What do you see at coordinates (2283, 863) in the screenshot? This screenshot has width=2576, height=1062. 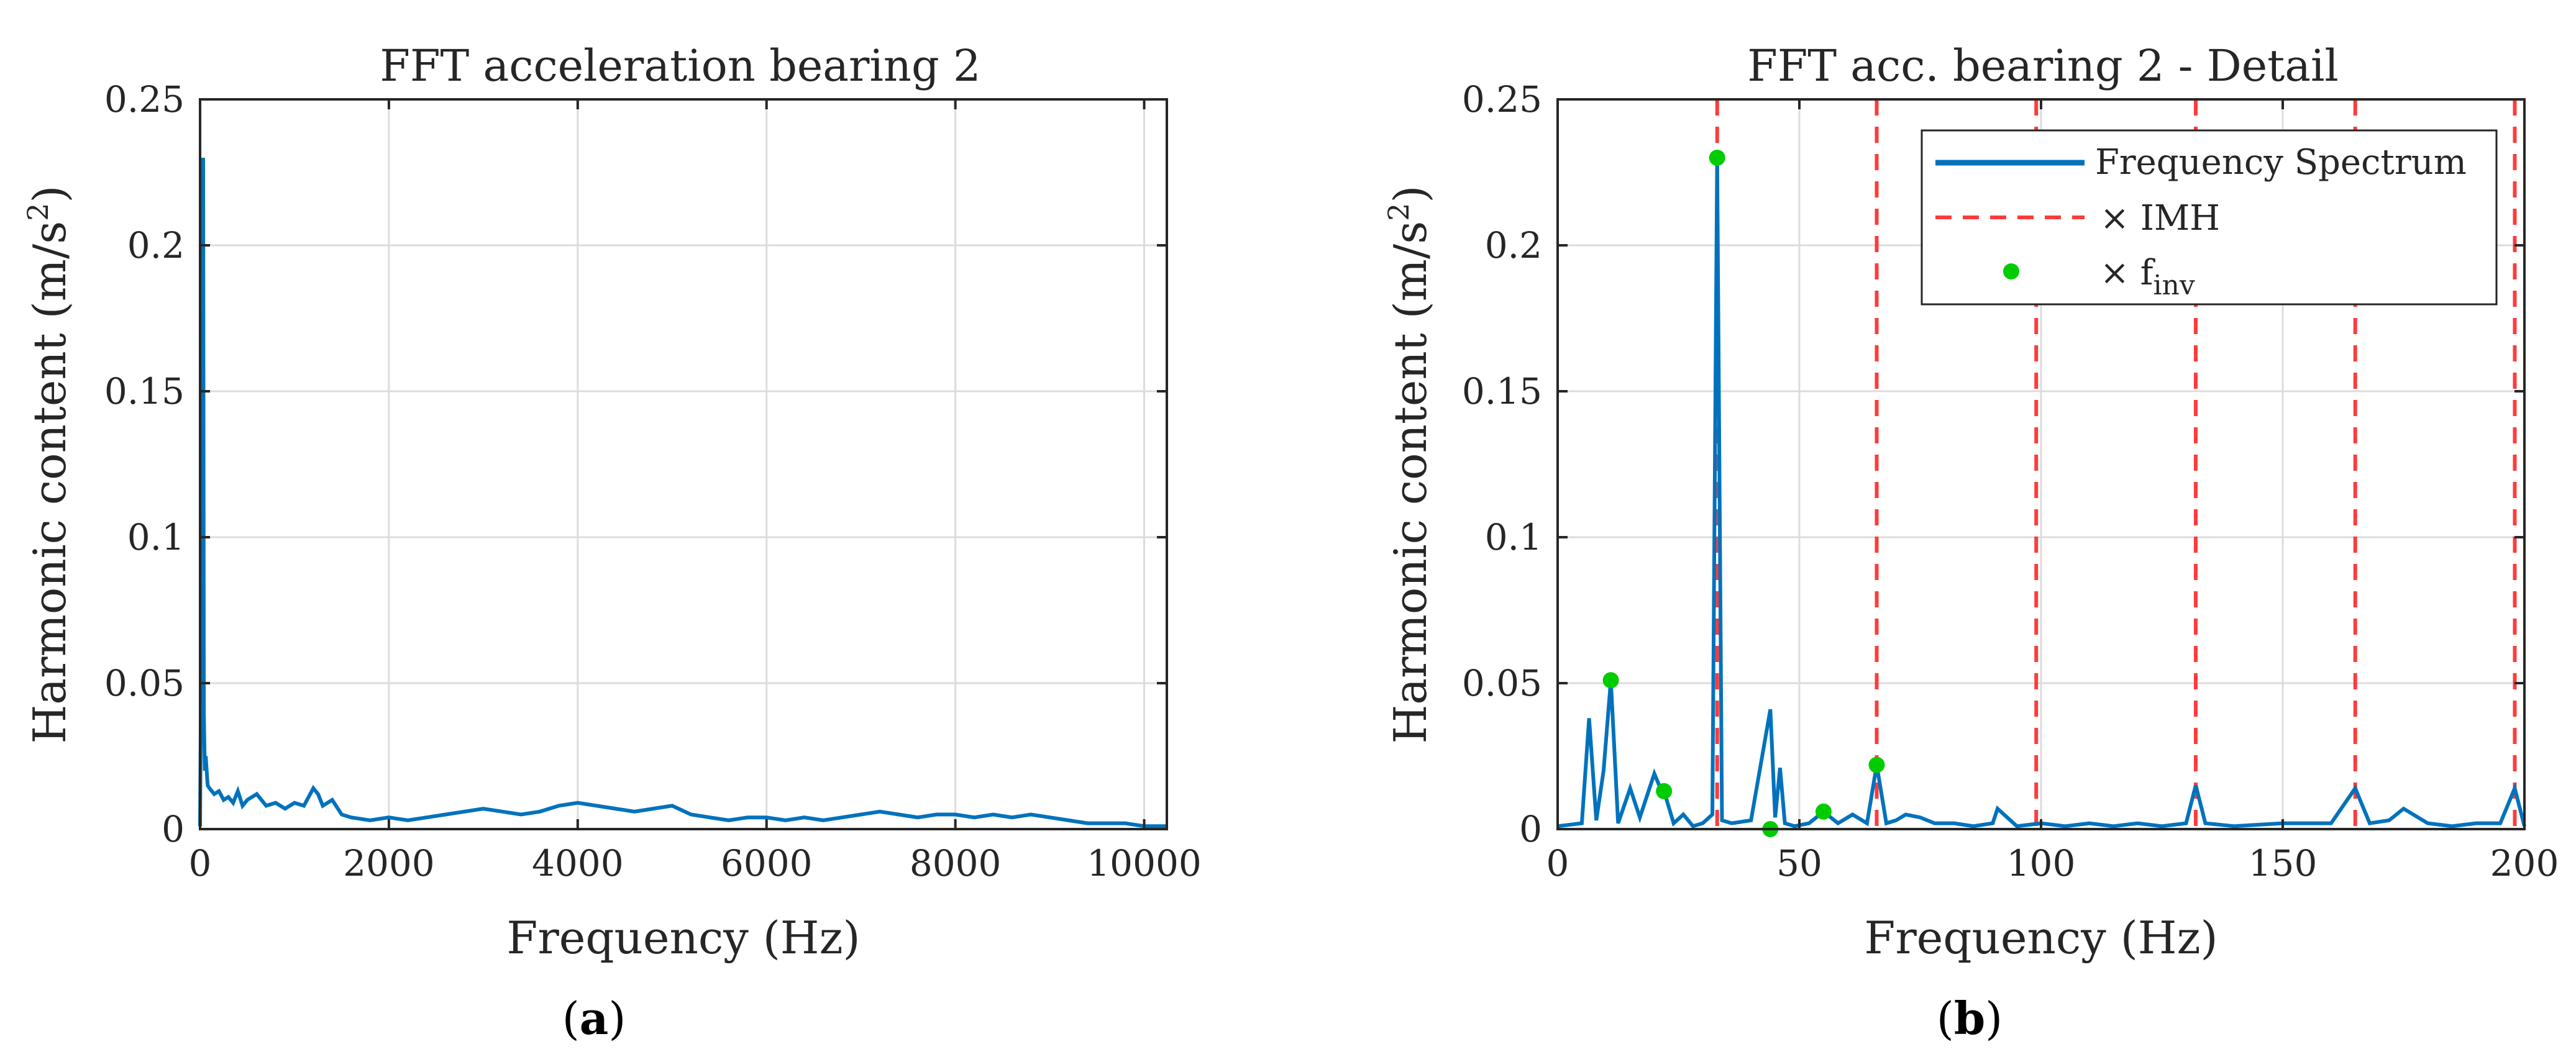 I see `x-tick-label: 150` at bounding box center [2283, 863].